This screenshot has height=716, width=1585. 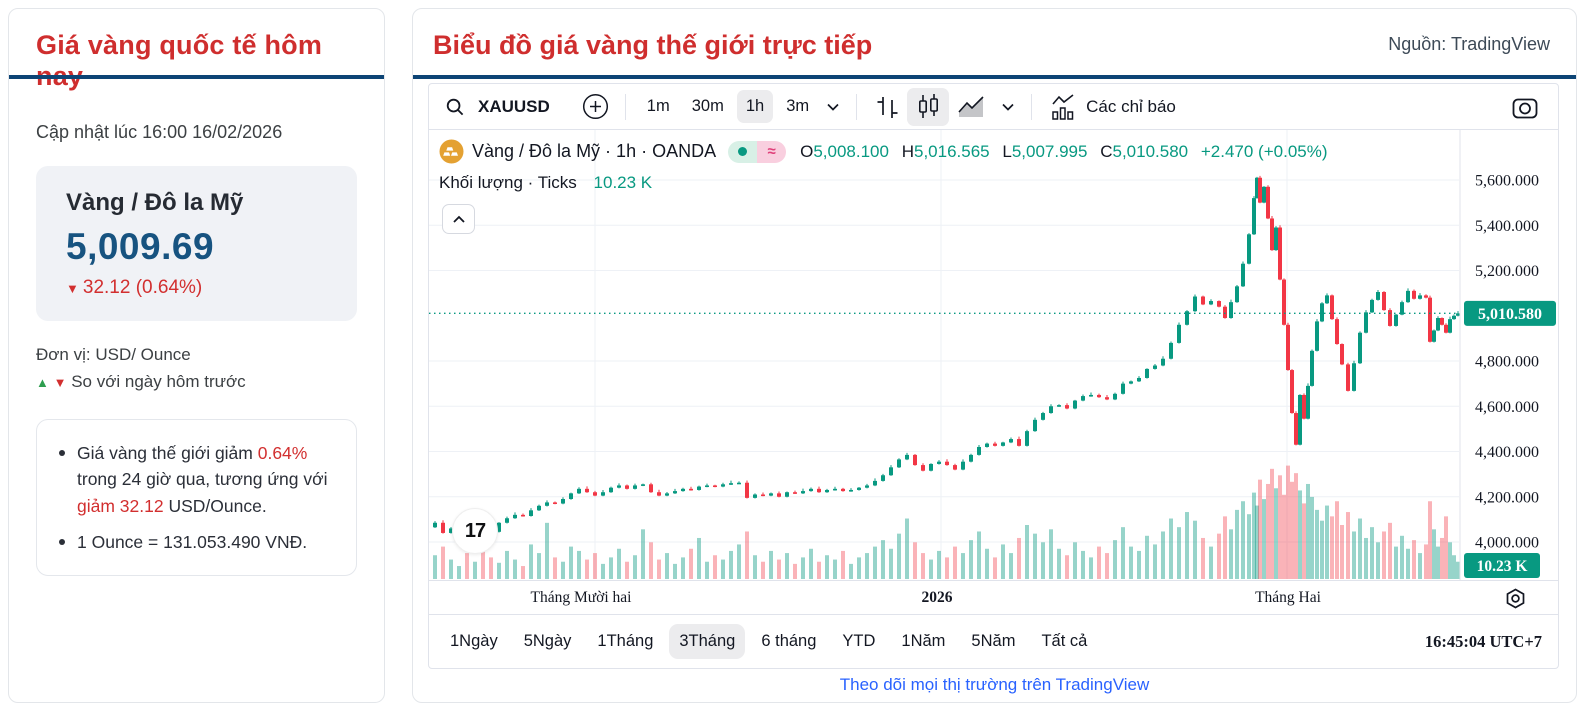 I want to click on gold-symbol-icon, so click(x=451, y=151).